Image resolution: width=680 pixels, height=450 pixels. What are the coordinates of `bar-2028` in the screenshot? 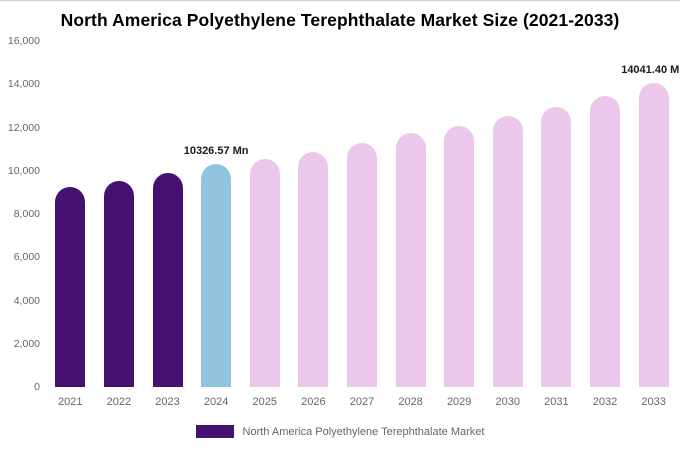 It's located at (410, 260).